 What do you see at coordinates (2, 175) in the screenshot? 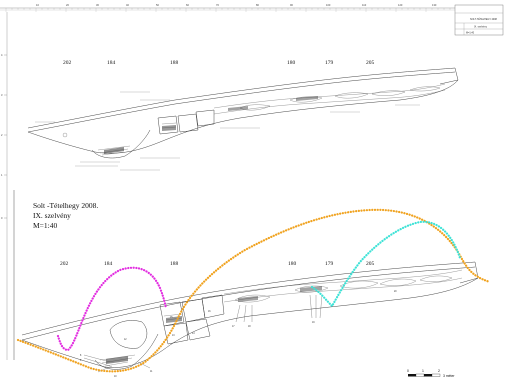
I see `axis-label: 1` at bounding box center [2, 175].